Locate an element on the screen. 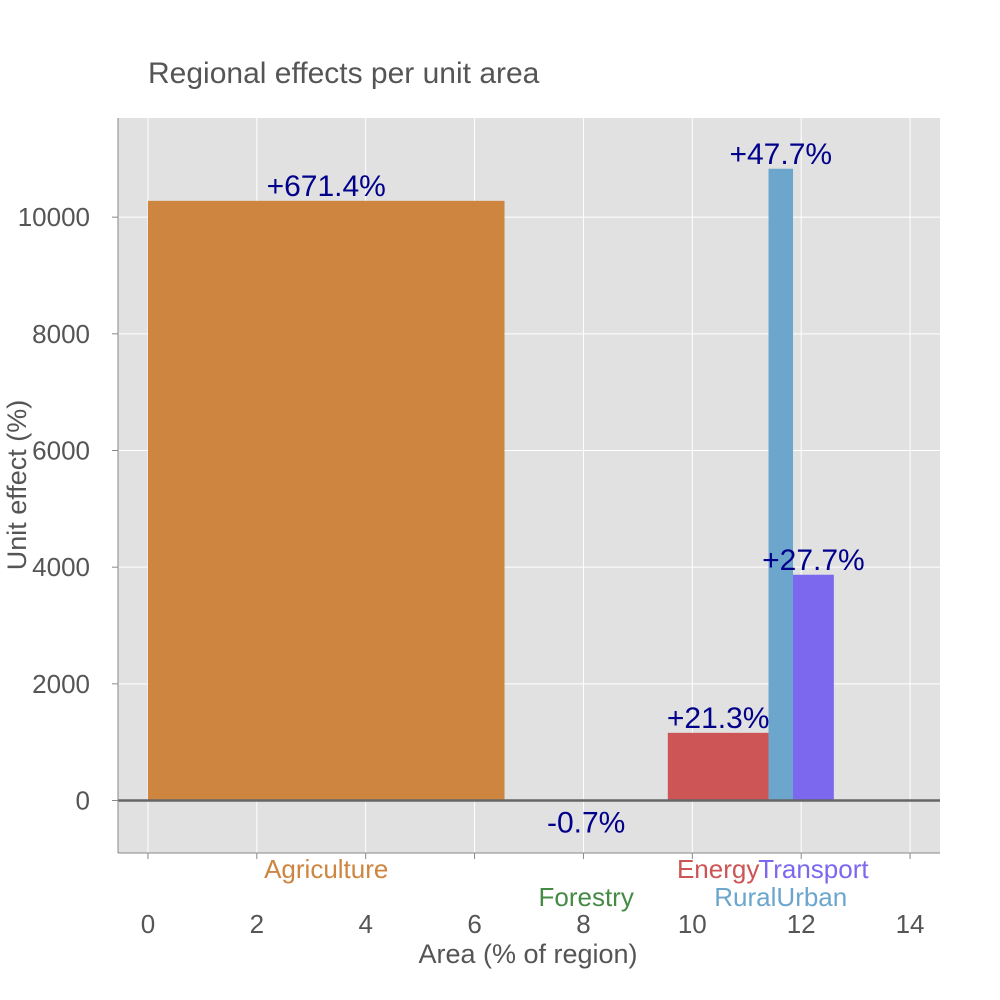 The image size is (1000, 1000). bar-value-label: +47.7% is located at coordinates (780, 154).